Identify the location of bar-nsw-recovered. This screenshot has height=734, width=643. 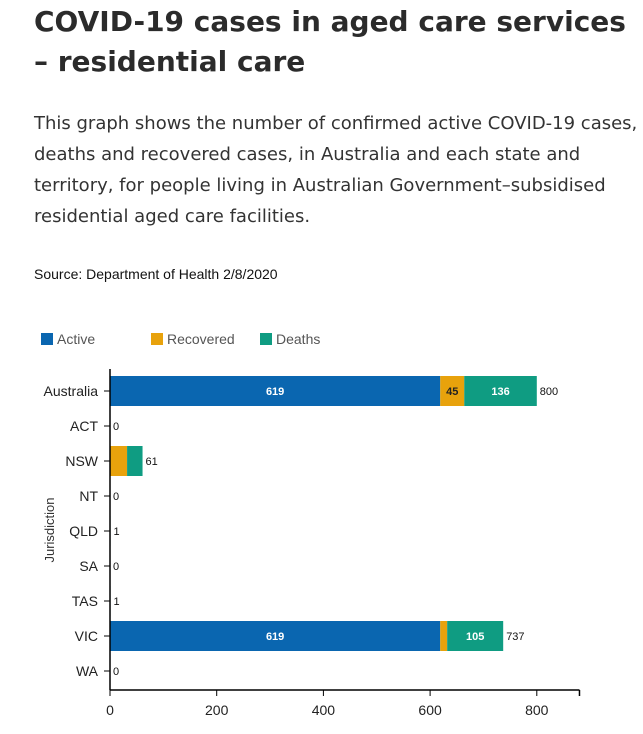
(119, 461).